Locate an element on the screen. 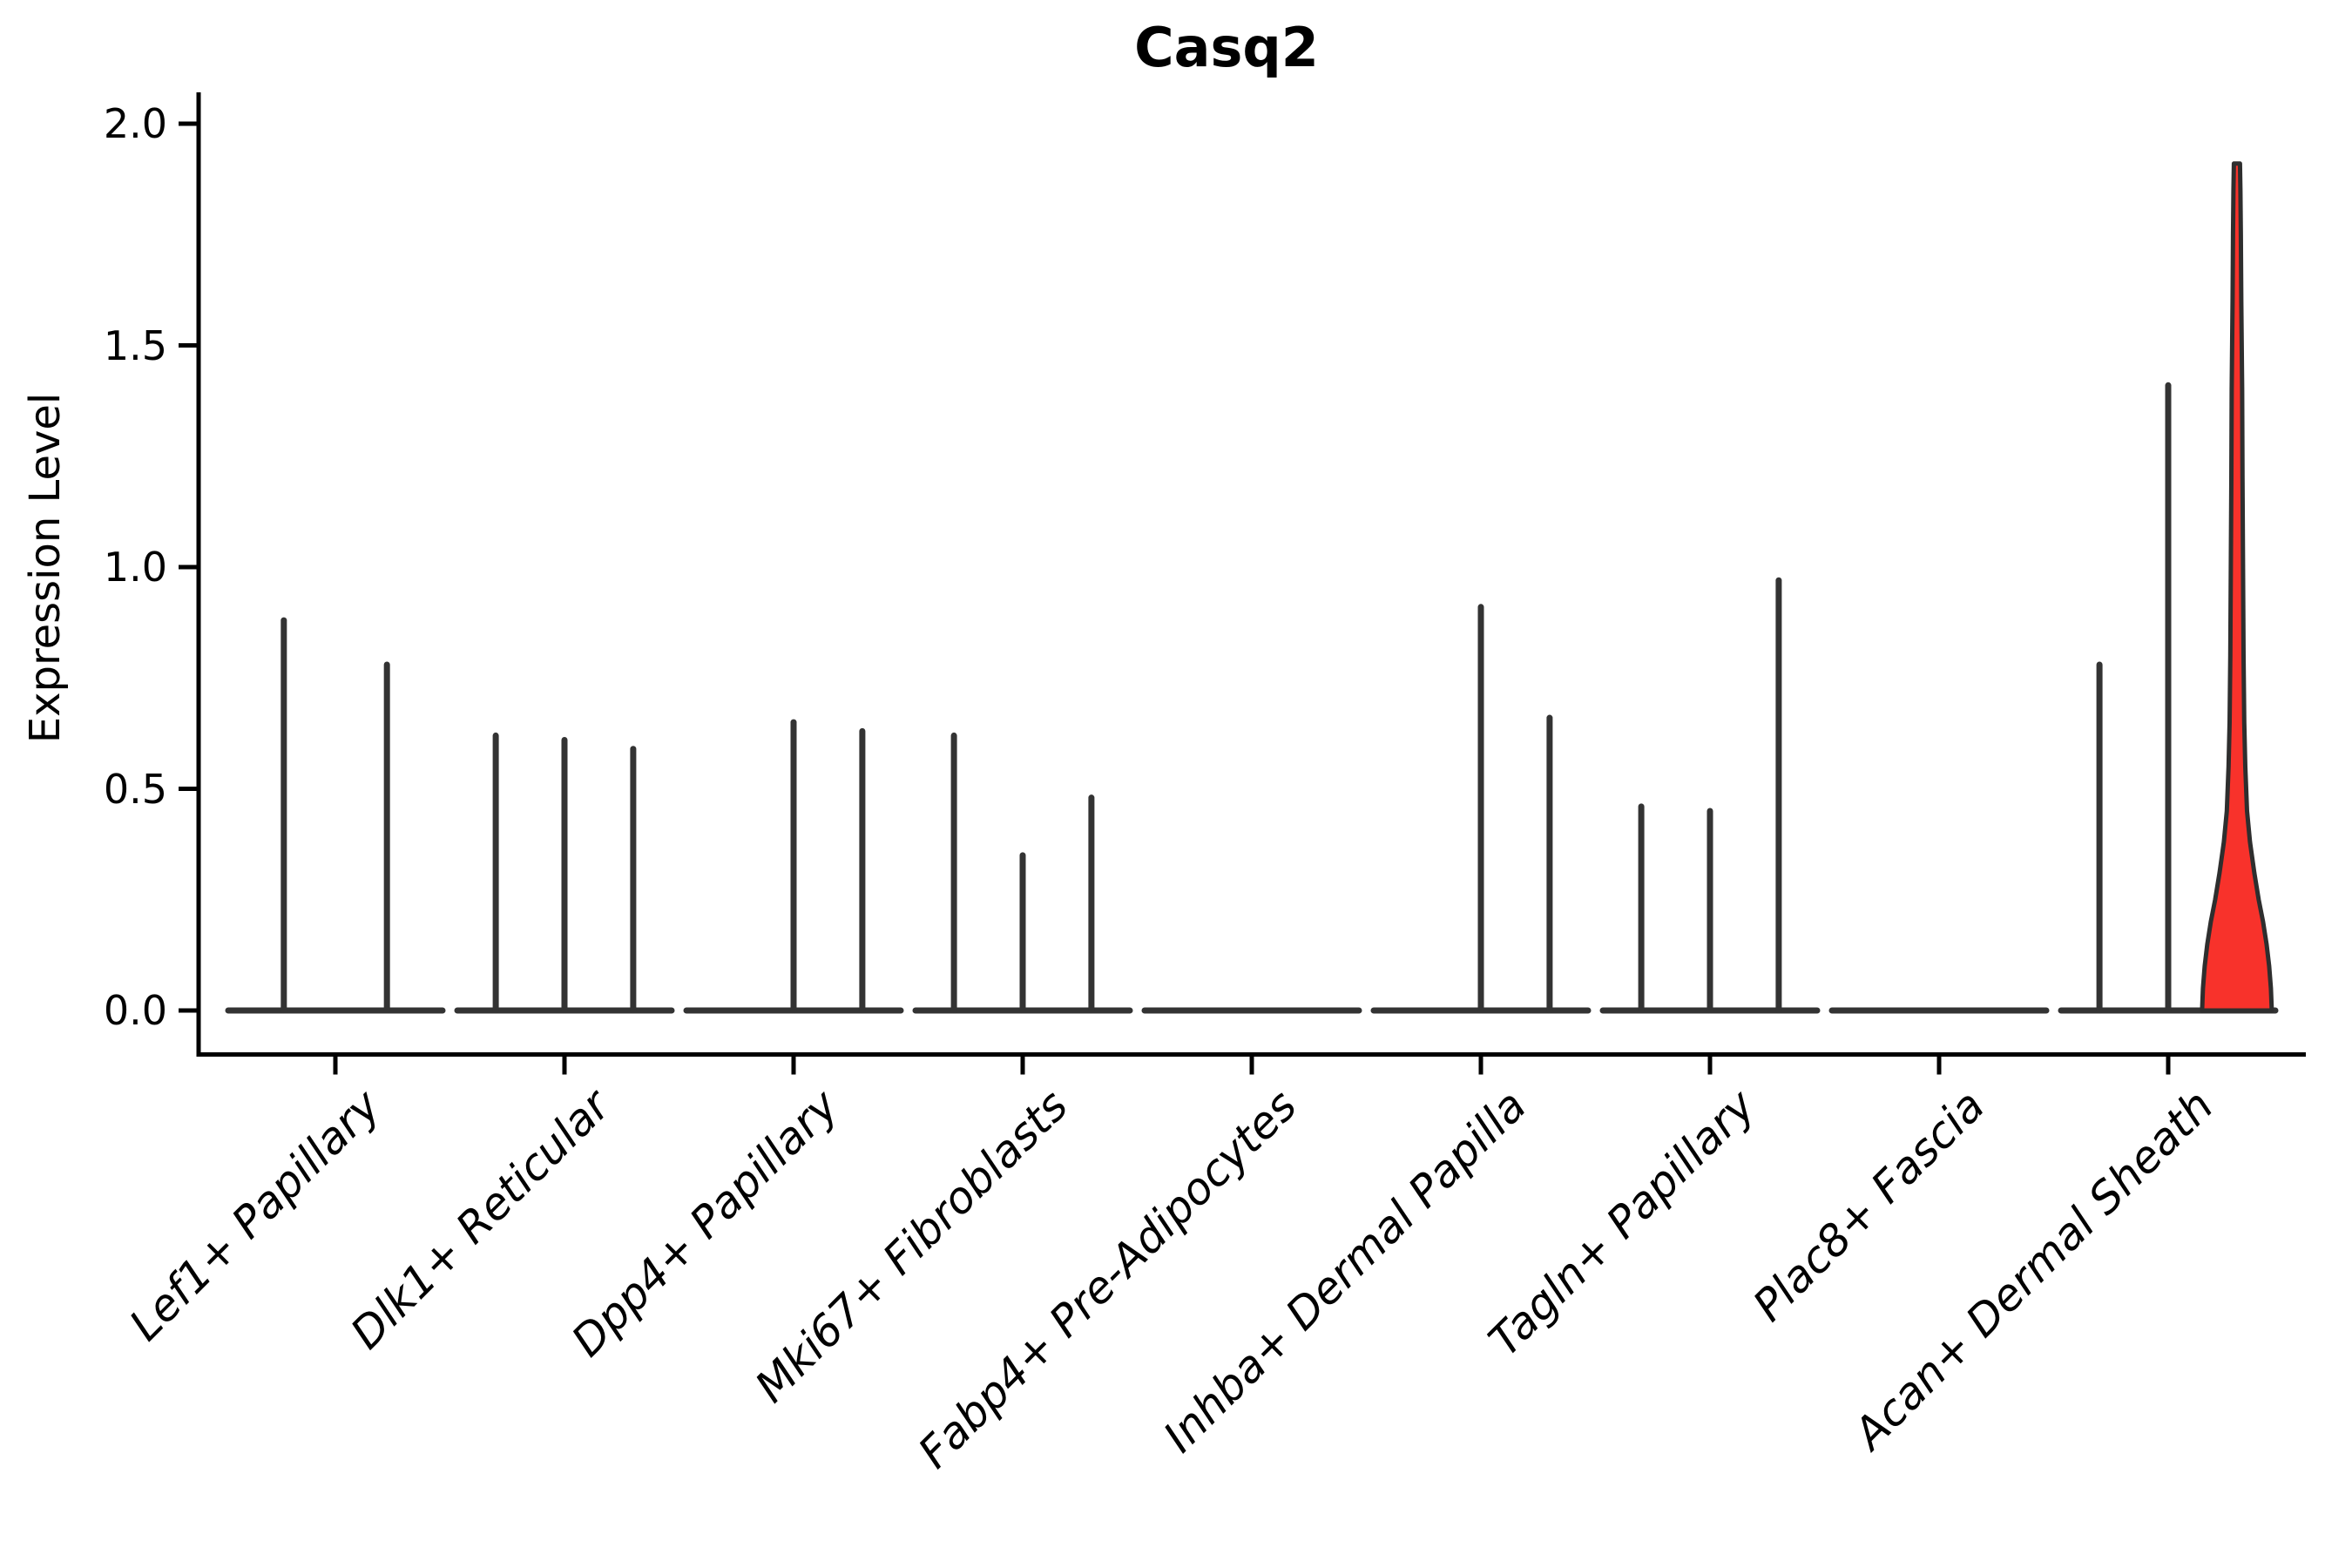 This screenshot has width=2352, height=1568. y-tick-label: 0.5 is located at coordinates (135, 789).